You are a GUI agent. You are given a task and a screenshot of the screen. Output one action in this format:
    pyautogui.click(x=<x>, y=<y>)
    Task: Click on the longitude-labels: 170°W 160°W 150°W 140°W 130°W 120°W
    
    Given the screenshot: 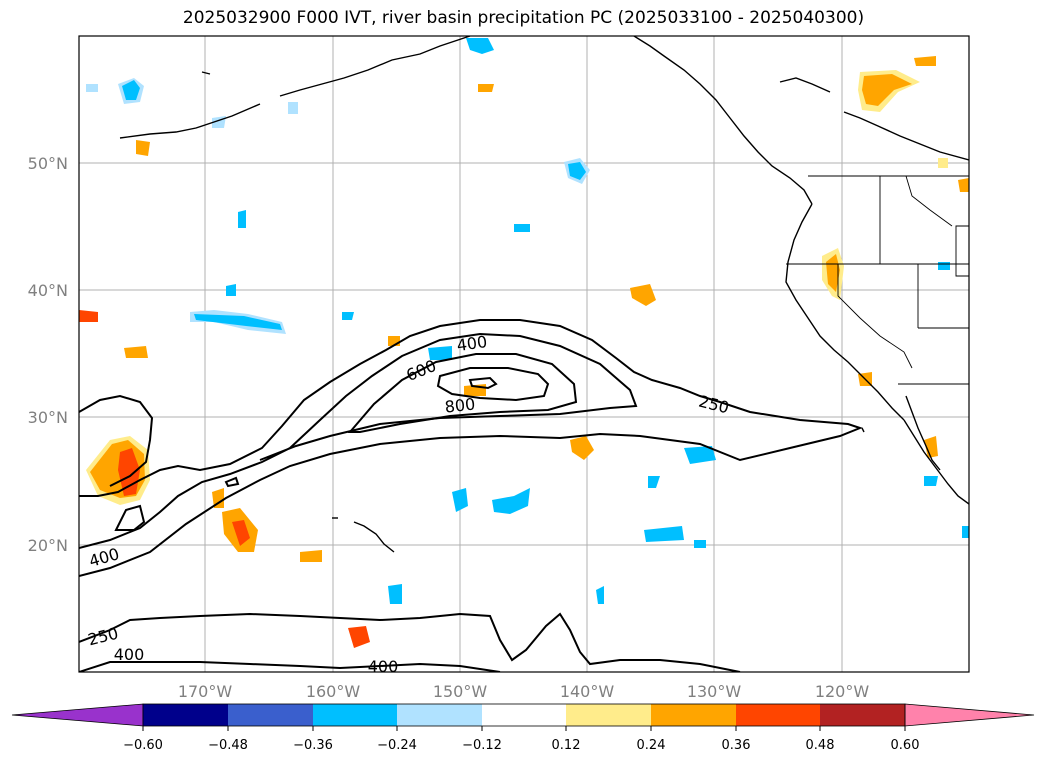 What is the action you would take?
    pyautogui.click(x=524, y=691)
    